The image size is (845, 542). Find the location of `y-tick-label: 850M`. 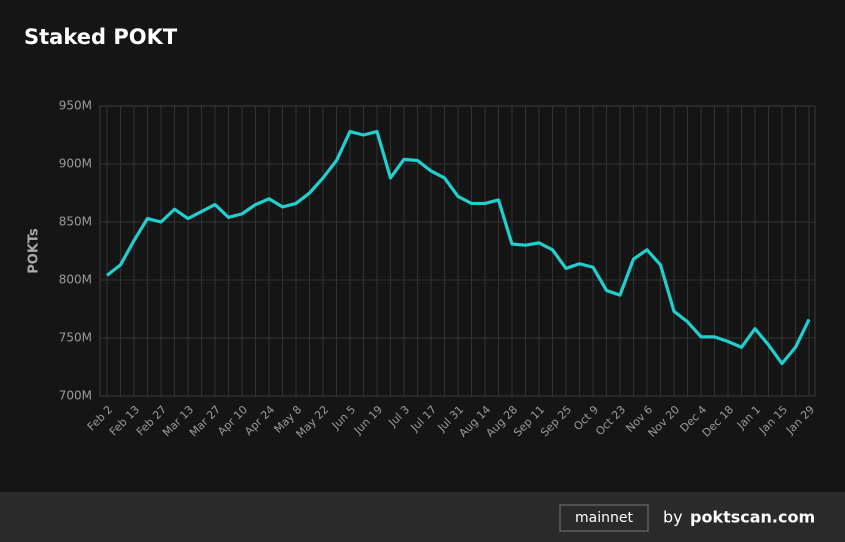

y-tick-label: 850M is located at coordinates (75, 222).